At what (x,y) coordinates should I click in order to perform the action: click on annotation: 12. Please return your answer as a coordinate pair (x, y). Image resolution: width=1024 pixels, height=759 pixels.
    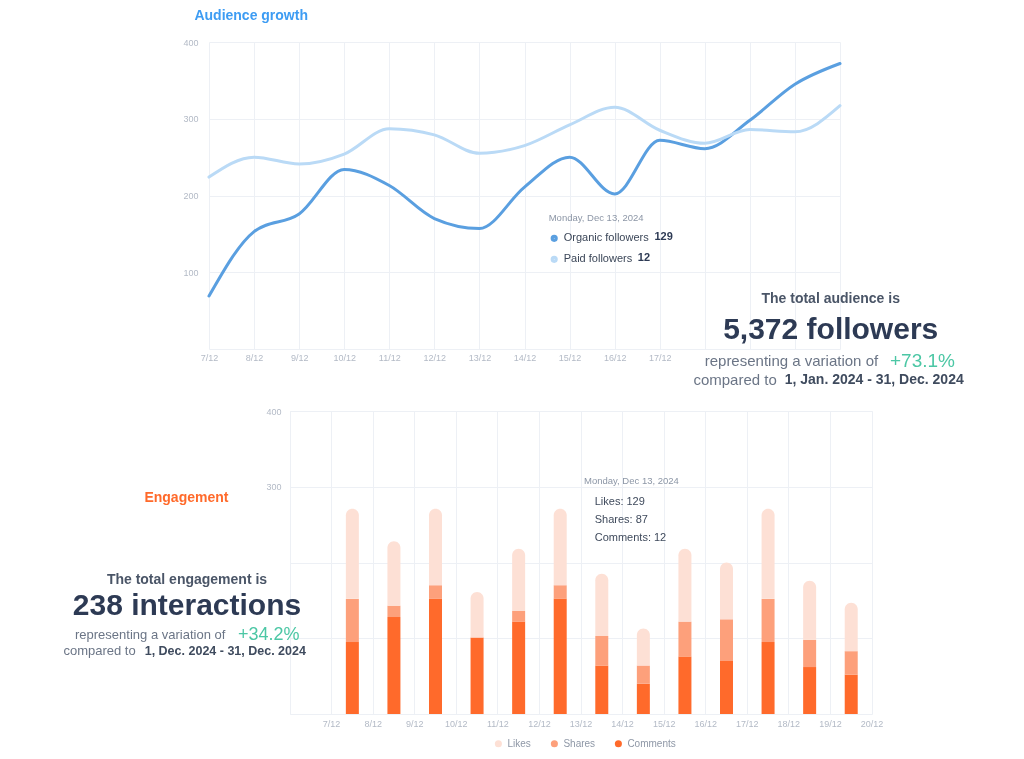
    Looking at the image, I should click on (644, 257).